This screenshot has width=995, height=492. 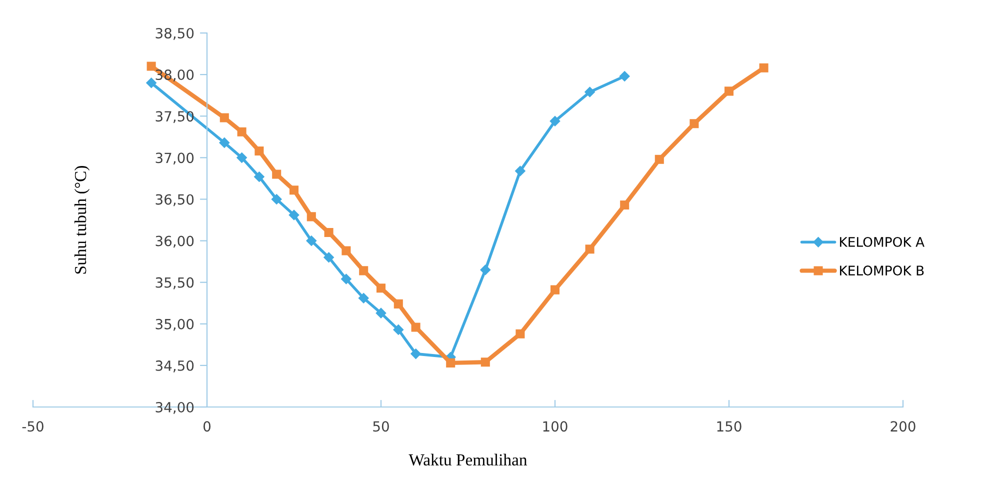 I want to click on y-tick-label: 34,00, so click(x=175, y=408).